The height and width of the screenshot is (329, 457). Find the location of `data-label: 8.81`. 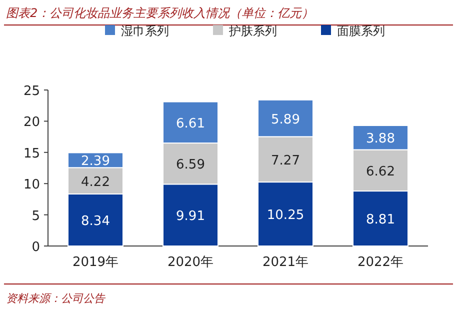

data-label: 8.81 is located at coordinates (380, 220).